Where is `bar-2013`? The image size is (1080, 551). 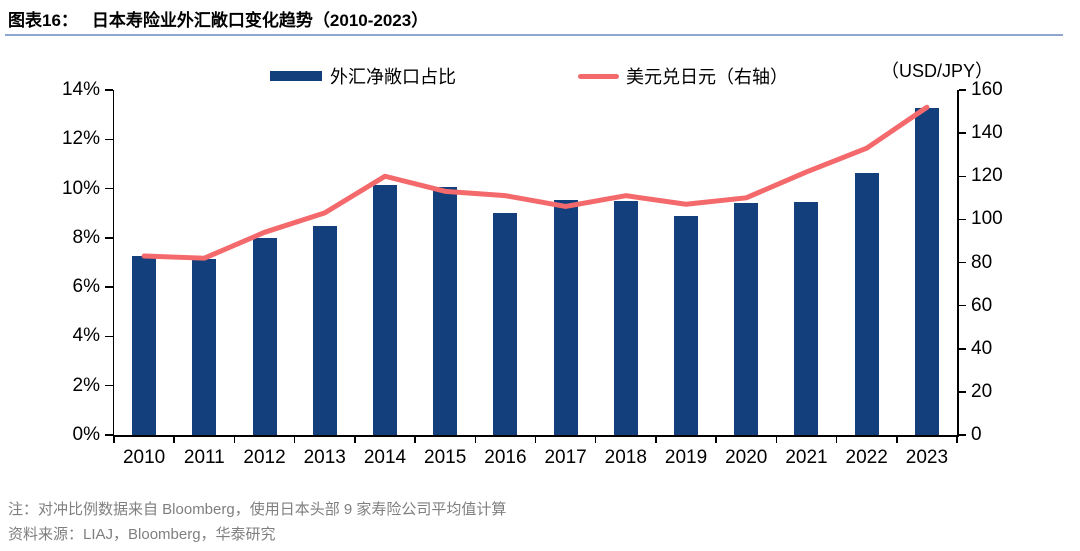 bar-2013 is located at coordinates (324, 330).